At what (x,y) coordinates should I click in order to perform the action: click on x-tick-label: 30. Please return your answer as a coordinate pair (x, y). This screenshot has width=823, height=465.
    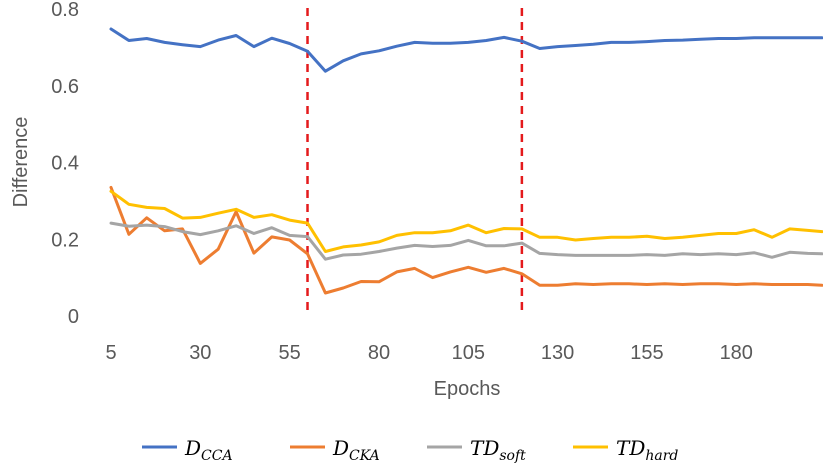
    Looking at the image, I should click on (200, 353).